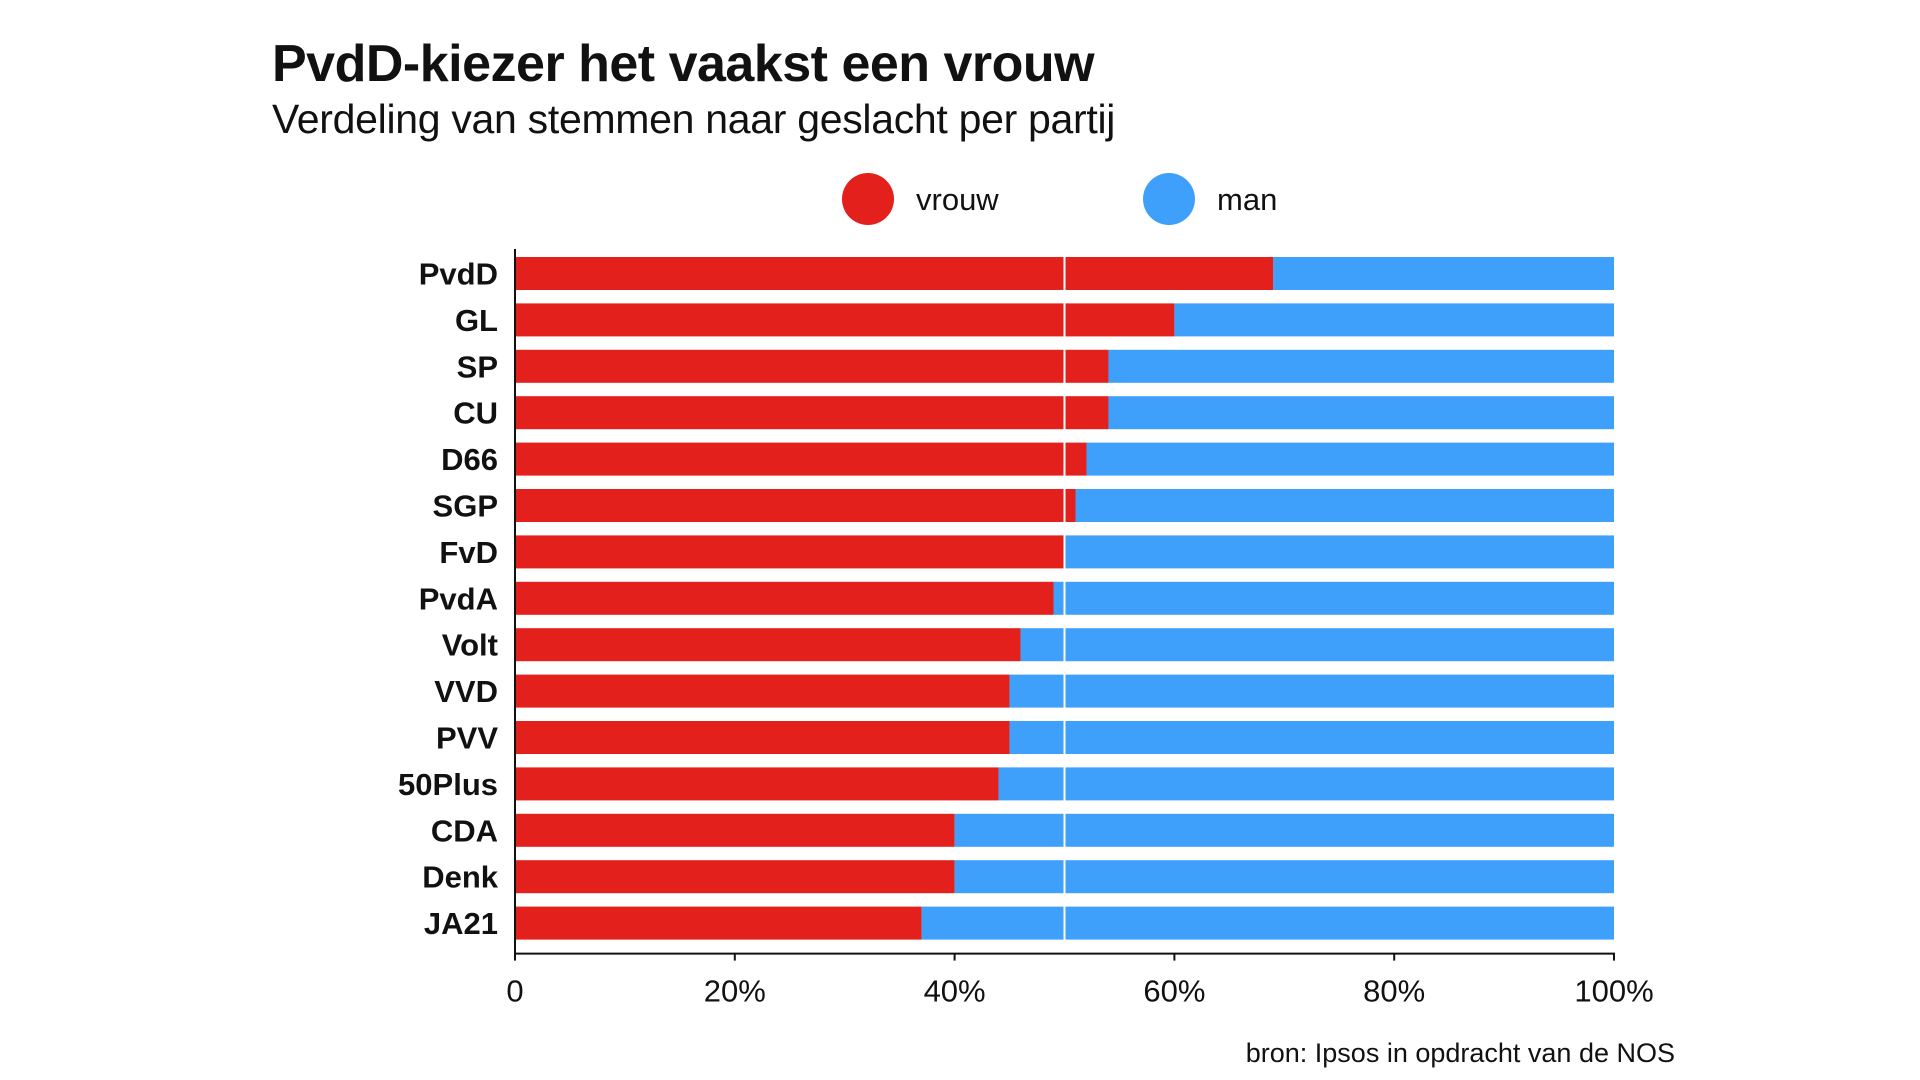  Describe the element at coordinates (762, 691) in the screenshot. I see `bar-vrouw-vvd` at that location.